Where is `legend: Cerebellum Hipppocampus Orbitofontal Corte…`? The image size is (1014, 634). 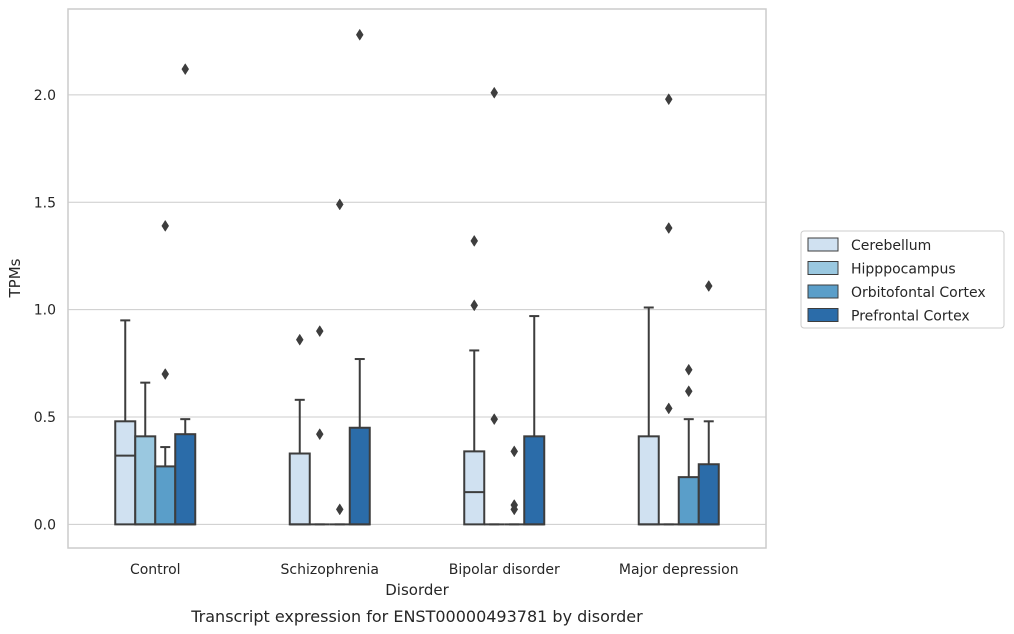 legend: Cerebellum Hipppocampus Orbitofontal Corte… is located at coordinates (902, 279).